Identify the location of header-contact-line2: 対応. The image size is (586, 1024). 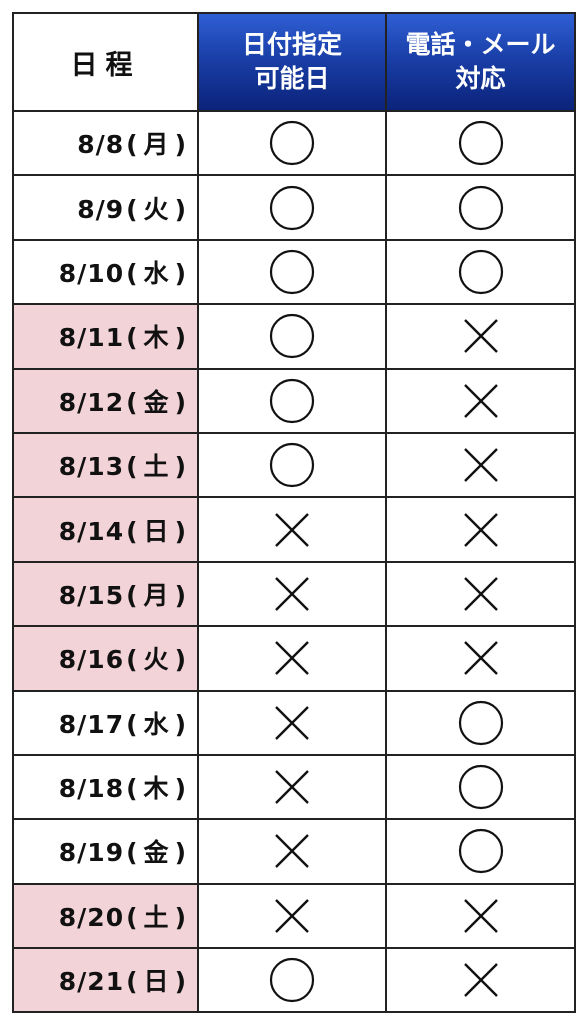
(480, 78).